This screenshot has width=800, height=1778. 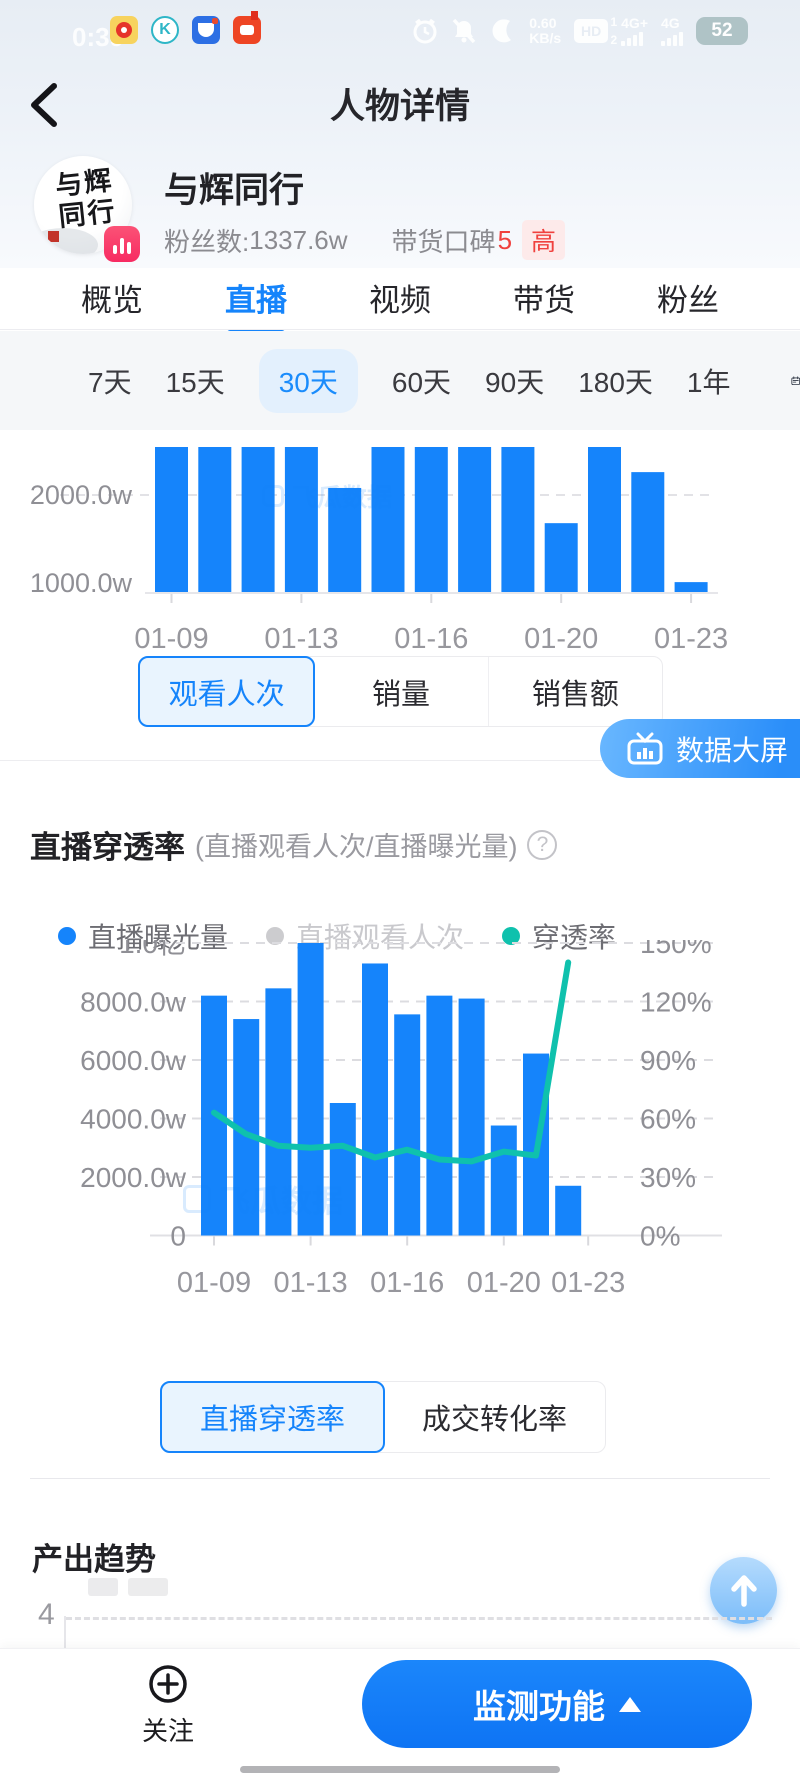 I want to click on red-app-notification-icon, so click(x=247, y=27).